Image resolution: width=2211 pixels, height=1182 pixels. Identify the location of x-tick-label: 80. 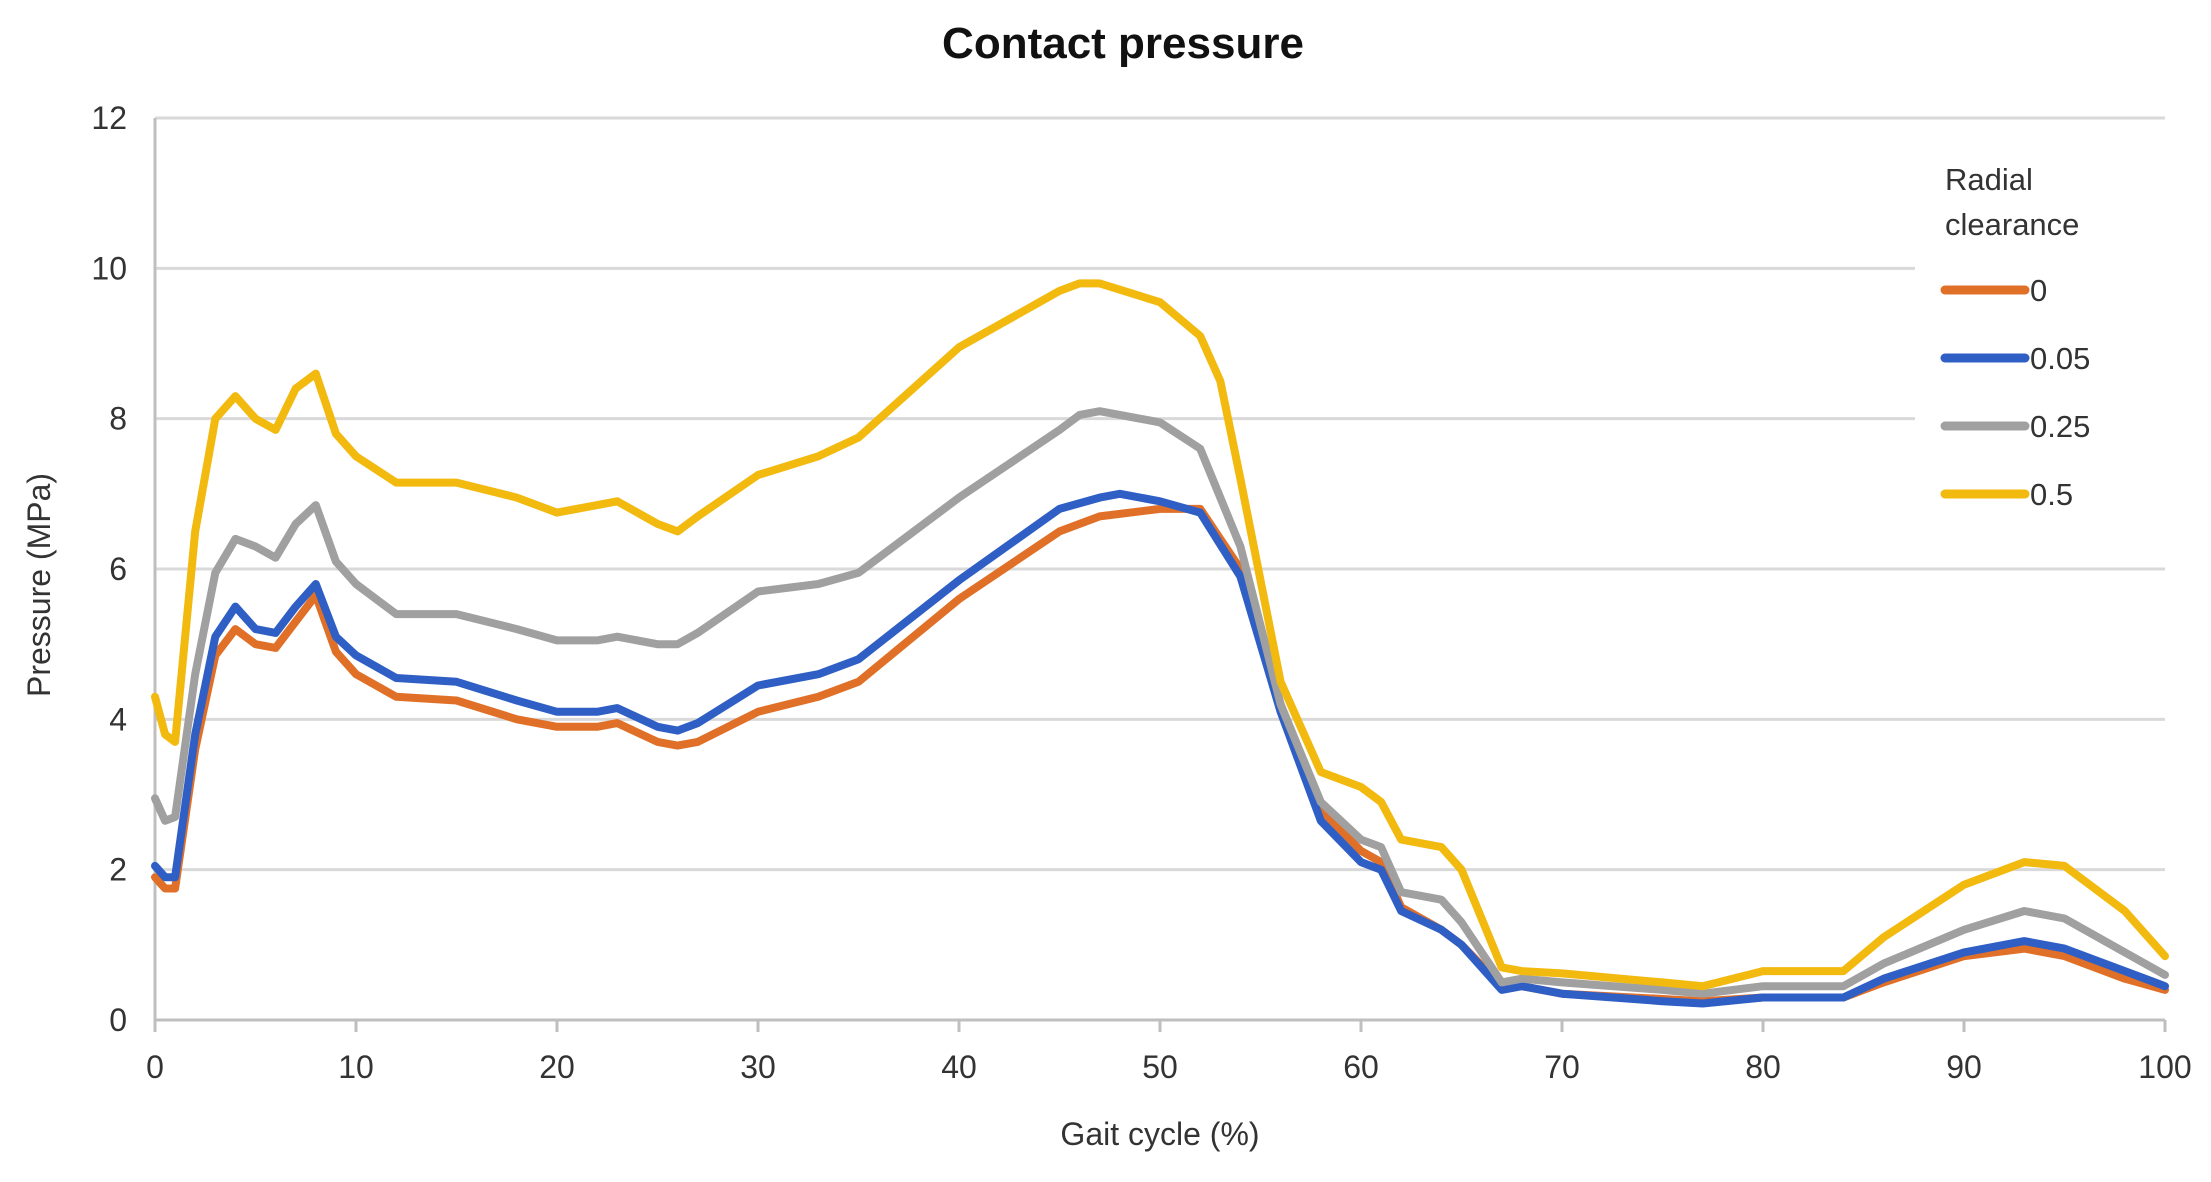
(1763, 1067).